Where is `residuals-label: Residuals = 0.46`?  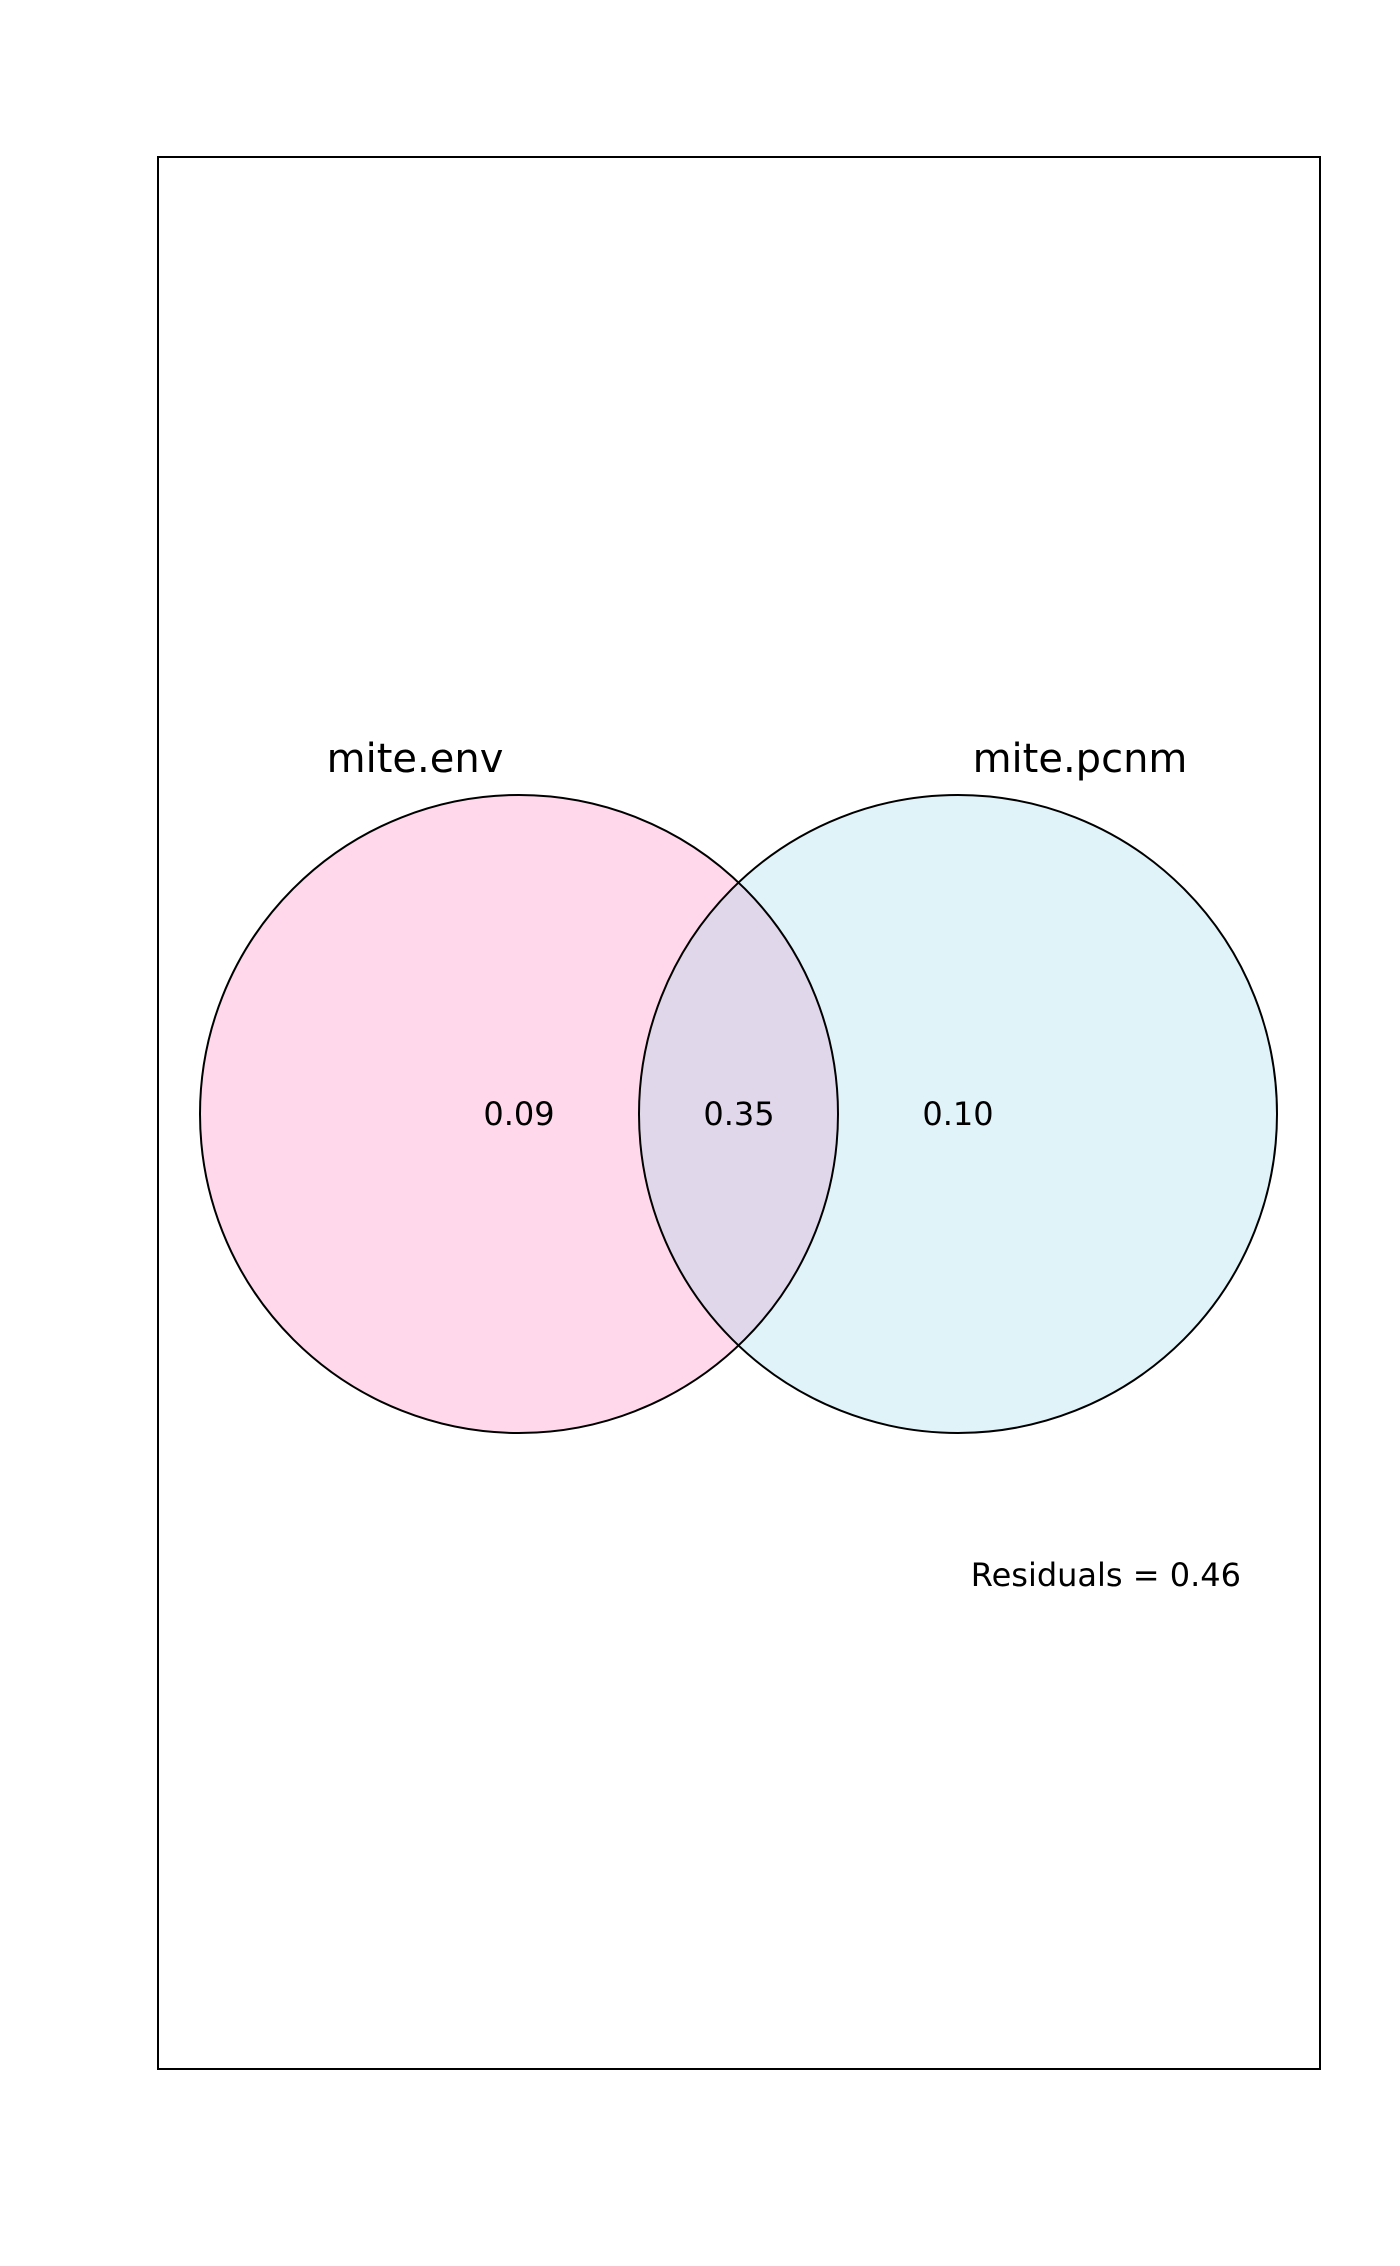
residuals-label: Residuals = 0.46 is located at coordinates (1106, 1575).